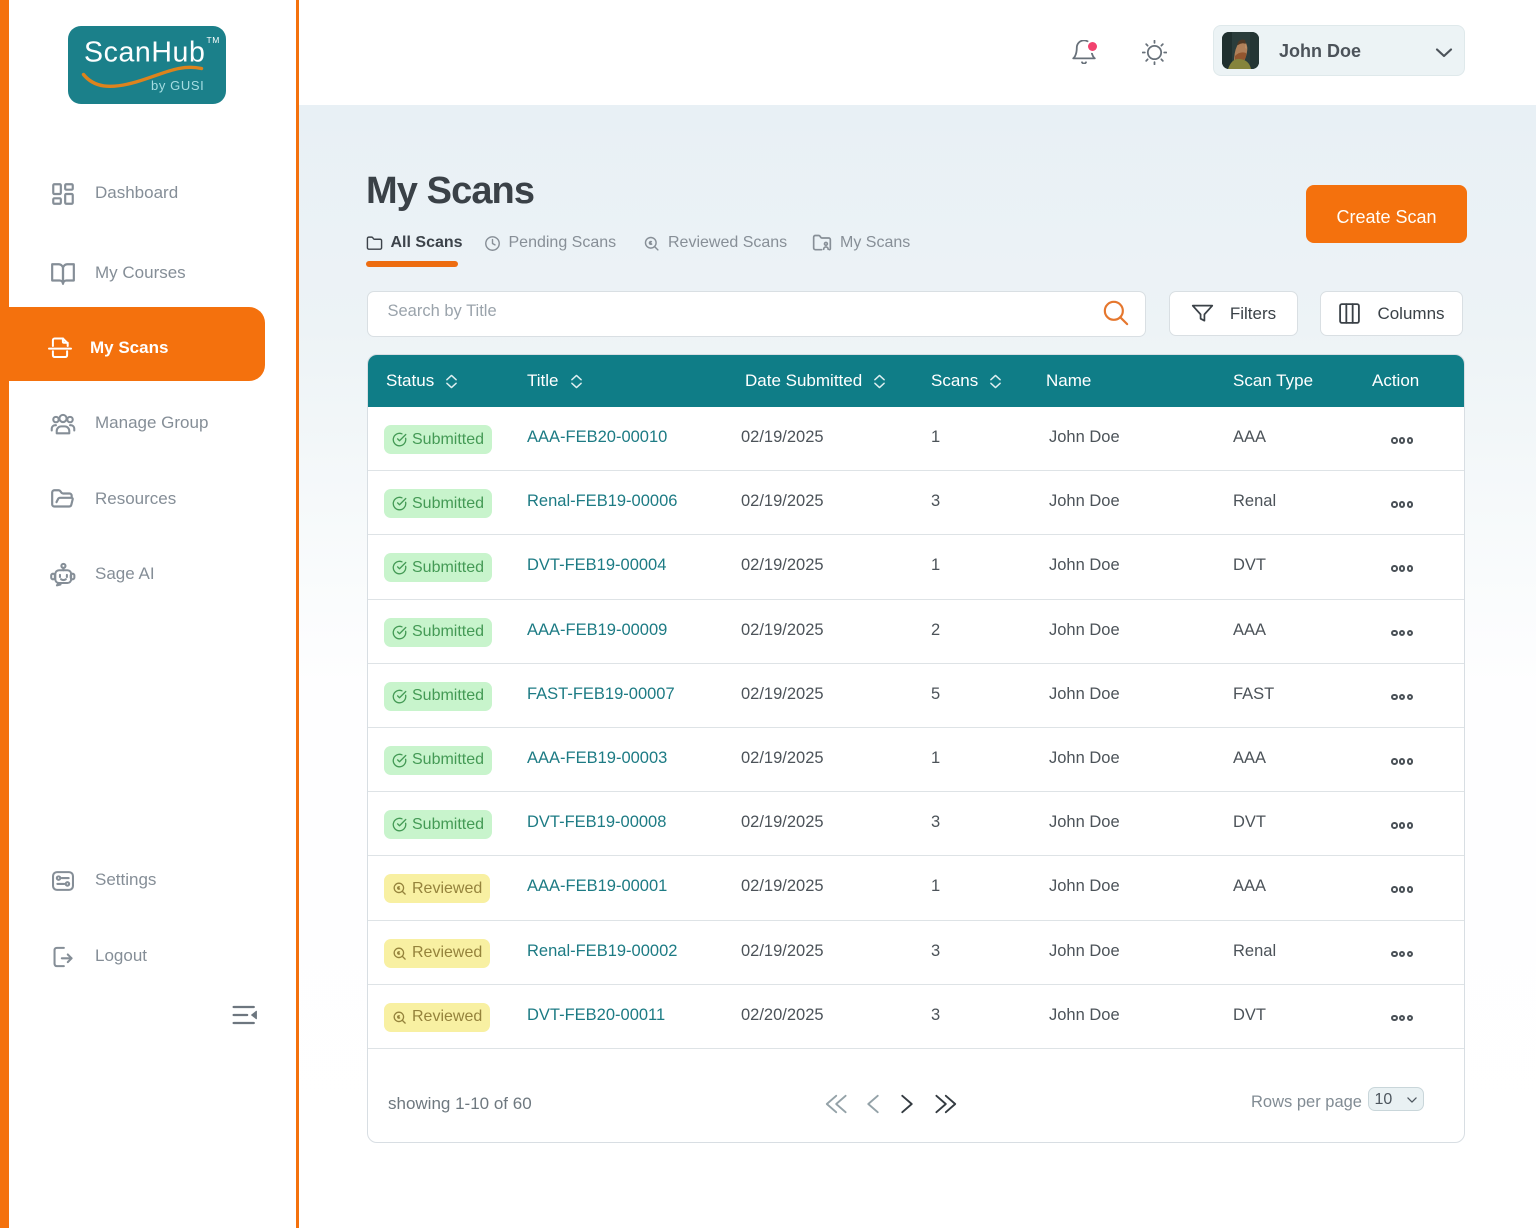 This screenshot has width=1536, height=1228. I want to click on svg-text: ScanHub, so click(144, 53).